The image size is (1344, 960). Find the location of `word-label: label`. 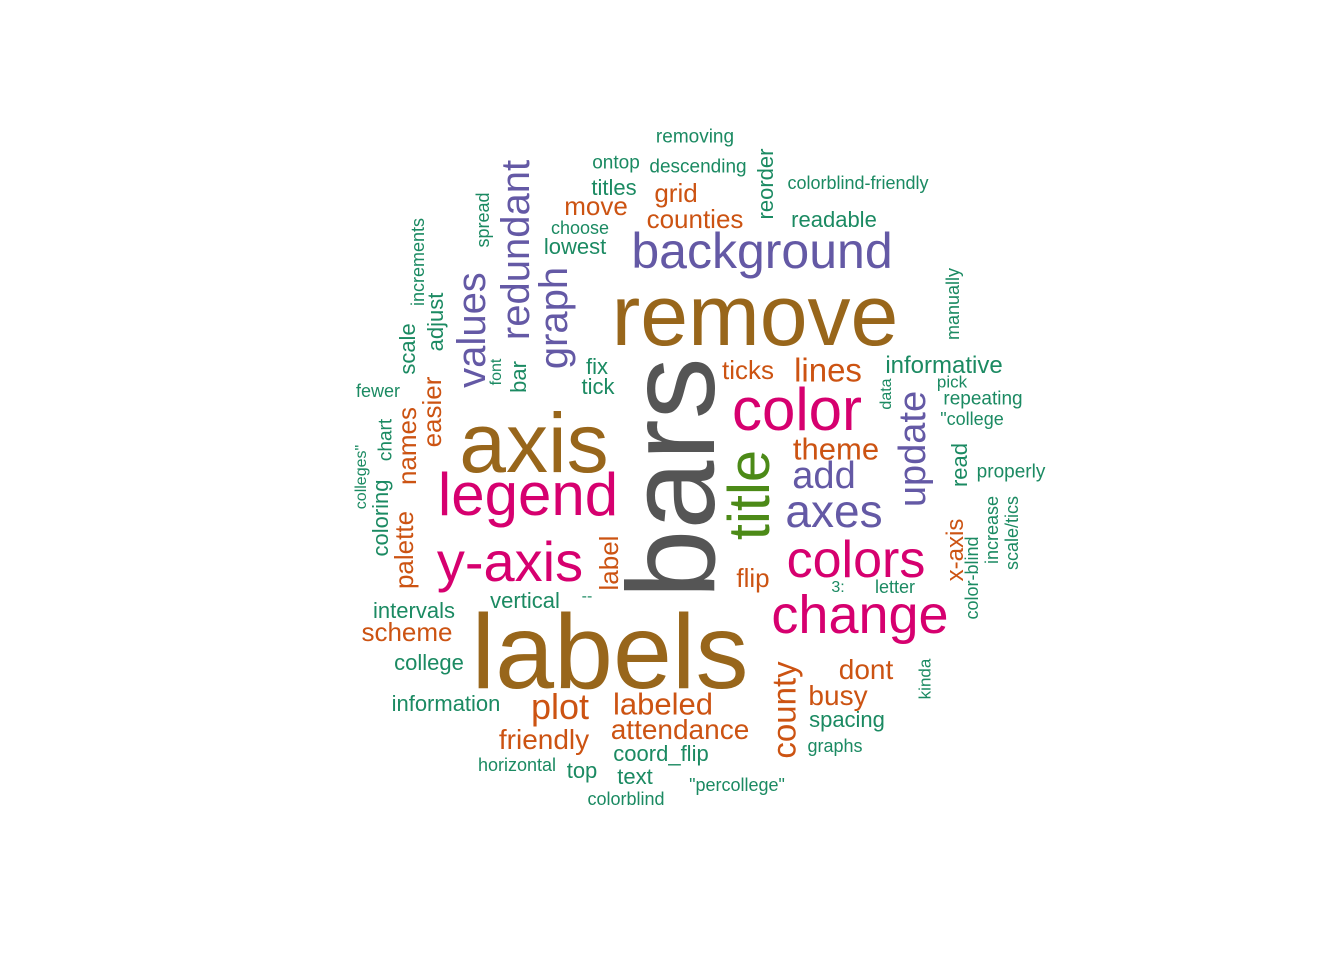

word-label: label is located at coordinates (609, 563).